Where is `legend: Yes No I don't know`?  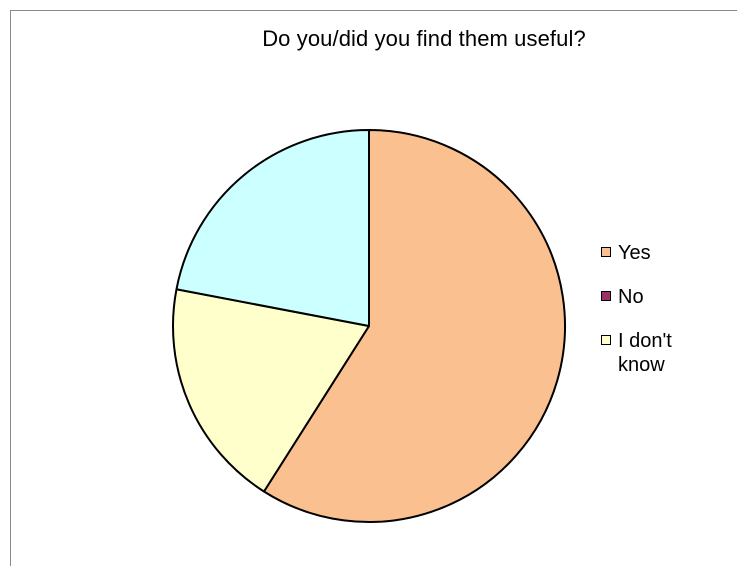
legend: Yes No I don't know is located at coordinates (656, 319).